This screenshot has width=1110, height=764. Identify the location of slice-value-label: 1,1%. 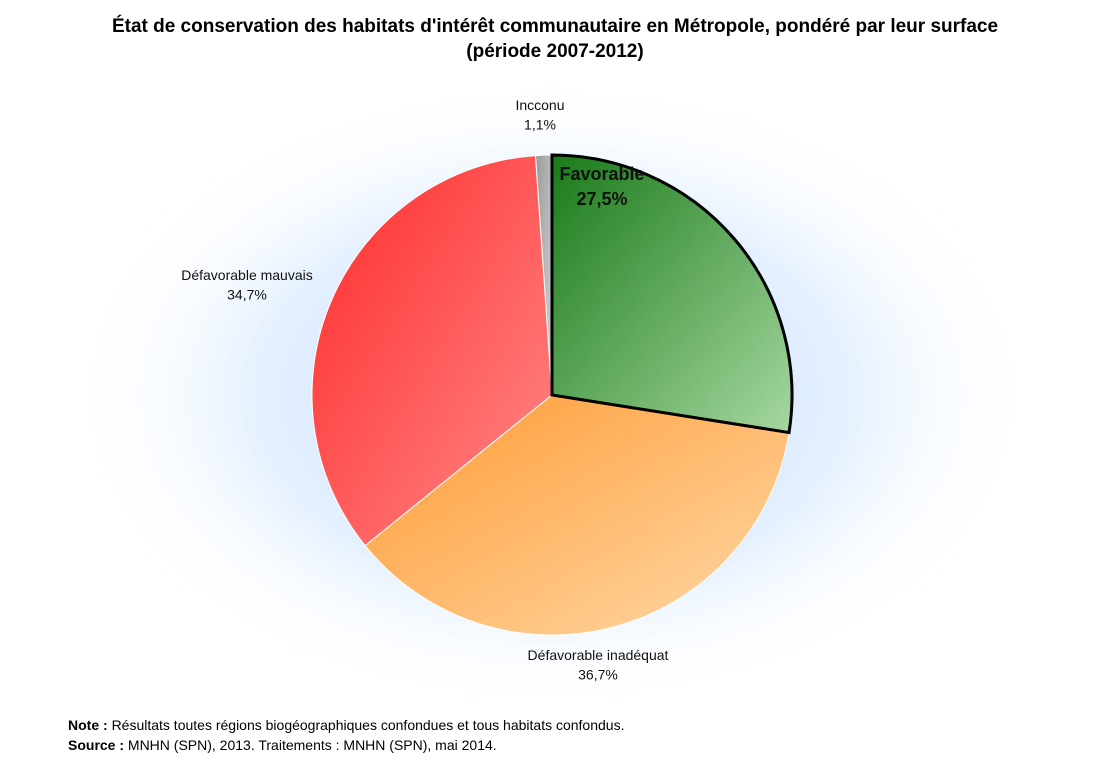
(540, 125).